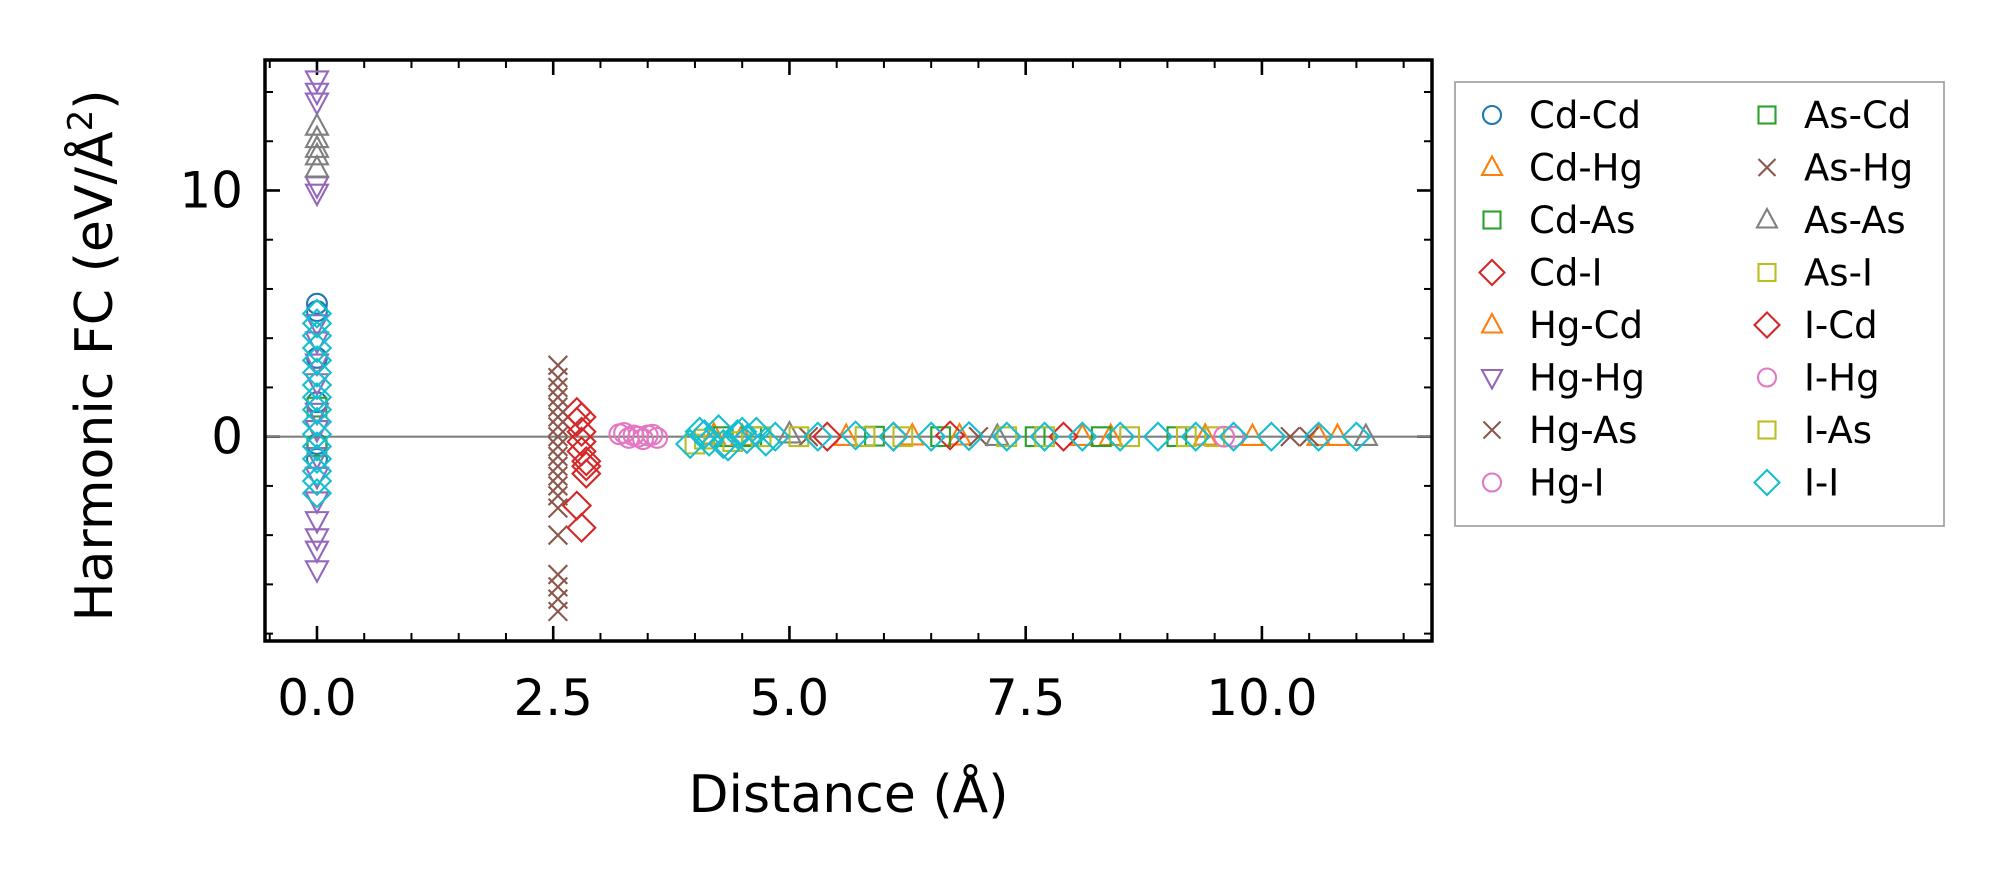 The height and width of the screenshot is (887, 1992). What do you see at coordinates (848, 794) in the screenshot?
I see `x-axis-label: Distance (Å)` at bounding box center [848, 794].